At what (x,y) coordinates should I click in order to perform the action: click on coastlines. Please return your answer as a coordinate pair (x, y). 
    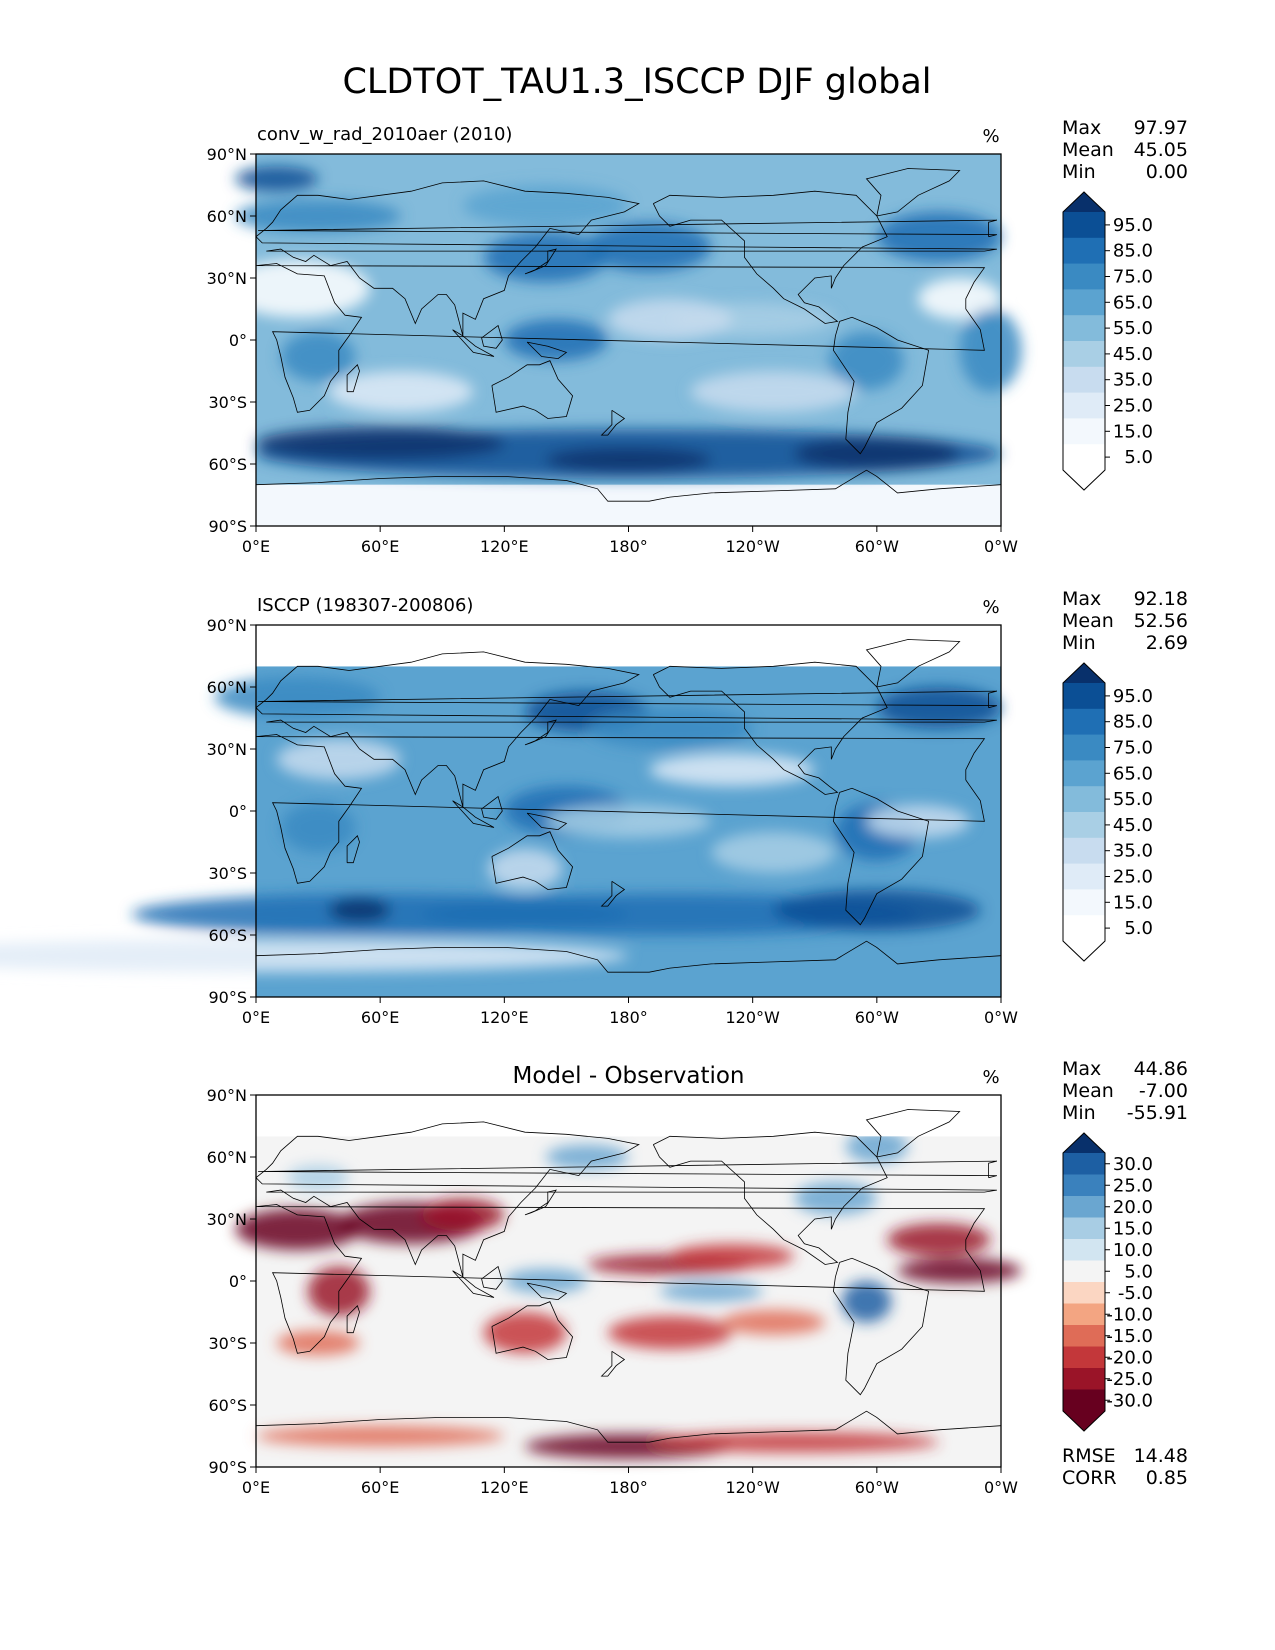
    Looking at the image, I should click on (628, 806).